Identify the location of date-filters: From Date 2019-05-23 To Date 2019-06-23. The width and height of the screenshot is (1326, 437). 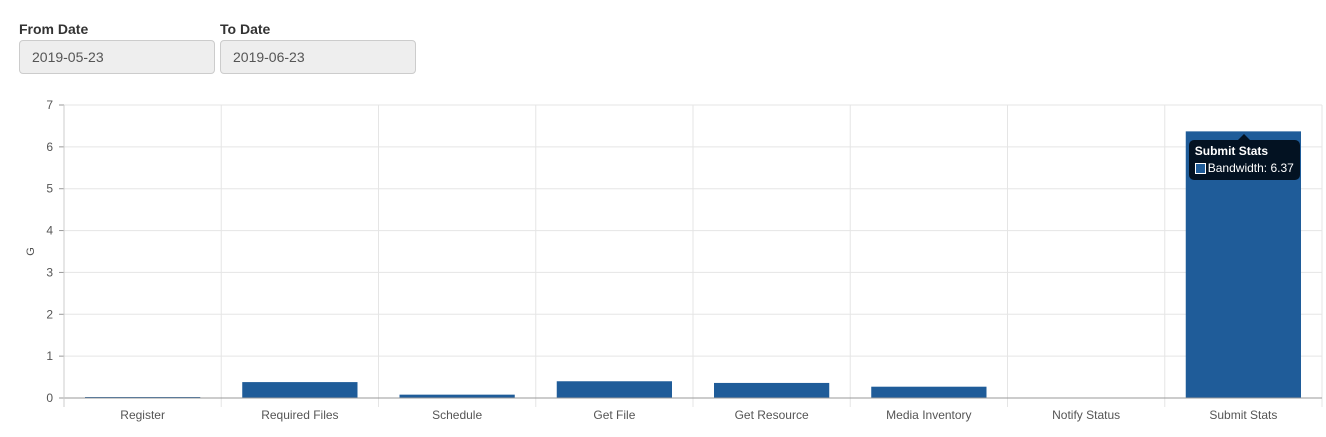
(217, 47).